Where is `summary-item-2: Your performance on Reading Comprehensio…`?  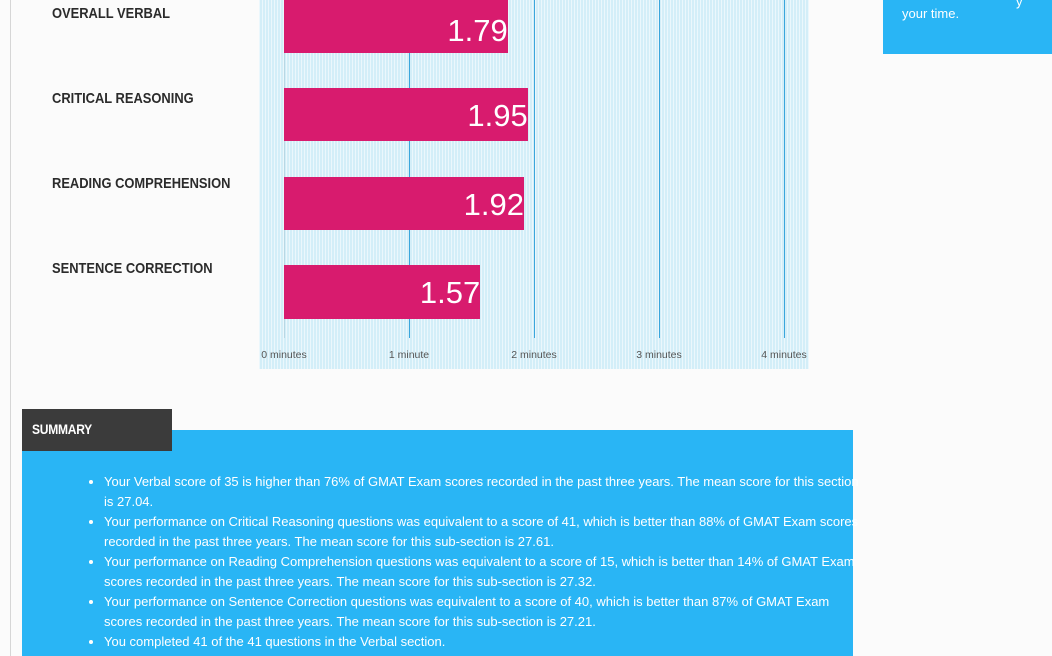
summary-item-2: Your performance on Reading Comprehensio… is located at coordinates (484, 572).